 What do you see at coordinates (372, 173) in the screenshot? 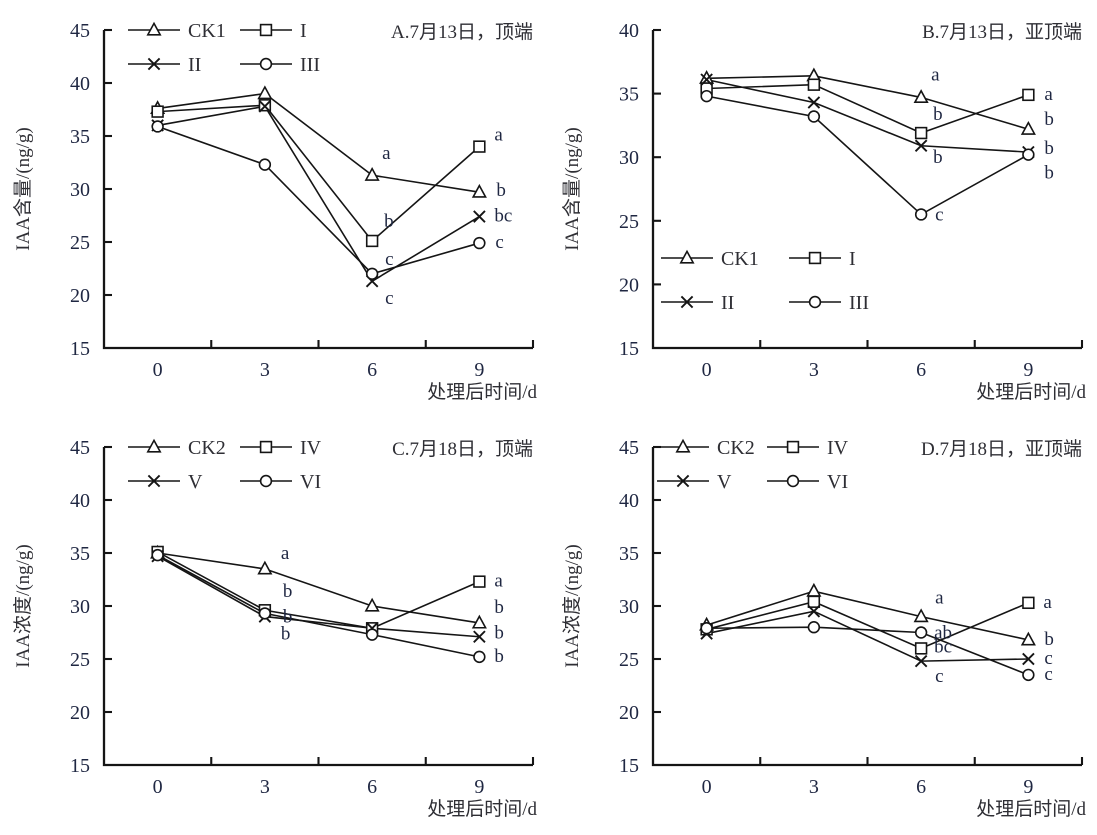
I see `series-CK1-marker-triangle` at bounding box center [372, 173].